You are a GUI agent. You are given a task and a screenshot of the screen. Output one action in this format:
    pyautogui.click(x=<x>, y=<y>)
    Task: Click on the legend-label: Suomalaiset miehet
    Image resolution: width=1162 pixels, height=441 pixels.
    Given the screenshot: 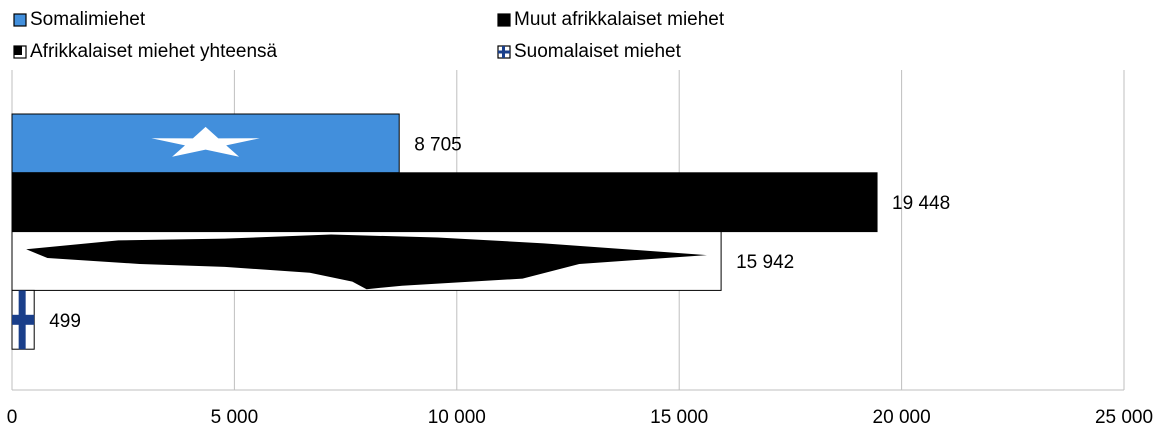 What is the action you would take?
    pyautogui.click(x=598, y=51)
    